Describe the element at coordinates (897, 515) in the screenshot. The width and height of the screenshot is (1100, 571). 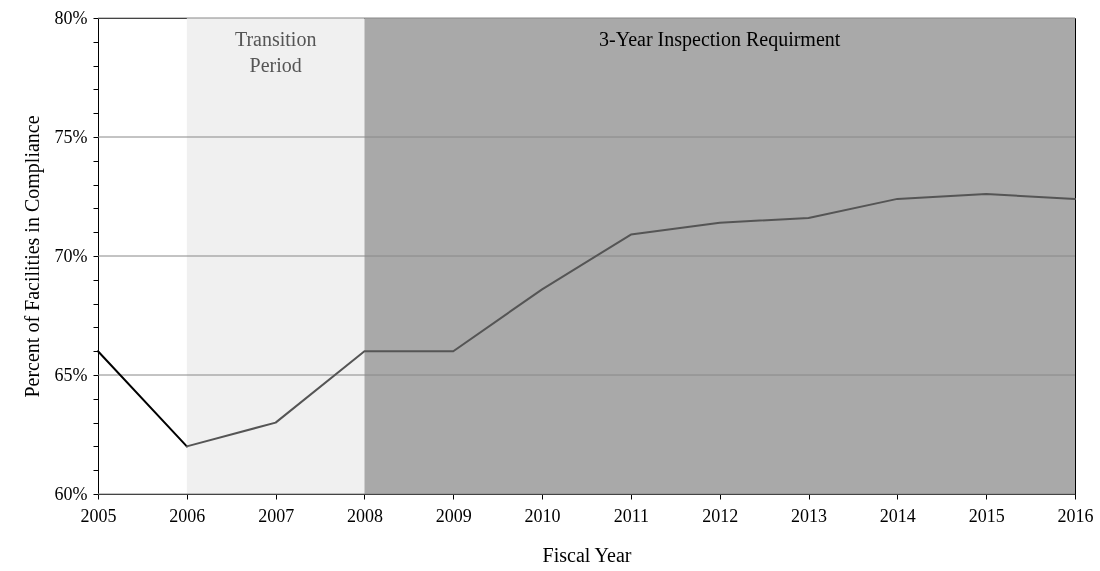
I see `x-tick-label: 2014` at that location.